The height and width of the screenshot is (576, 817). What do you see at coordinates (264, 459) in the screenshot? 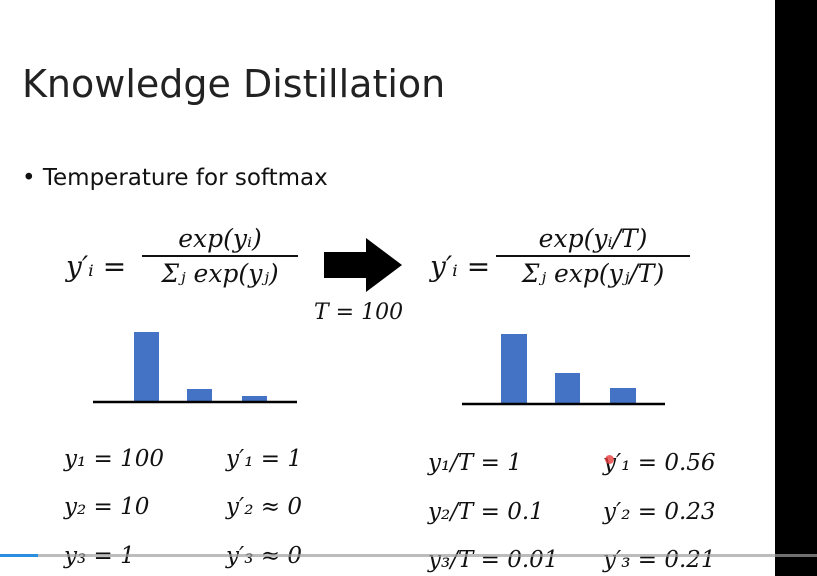
I see `equation: y′₁ = 1` at bounding box center [264, 459].